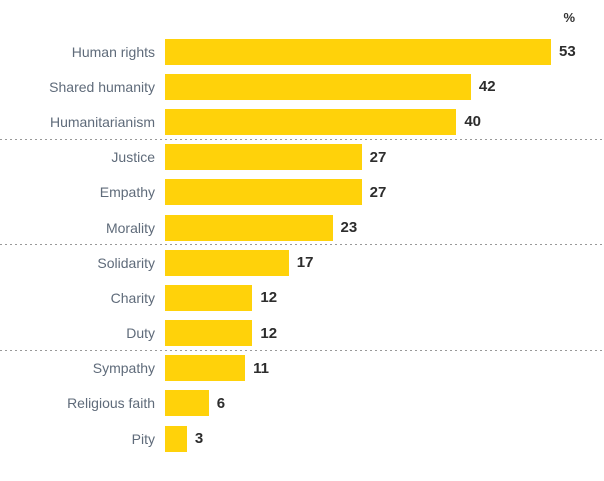 The height and width of the screenshot is (481, 604). What do you see at coordinates (127, 192) in the screenshot?
I see `category-label: Empathy` at bounding box center [127, 192].